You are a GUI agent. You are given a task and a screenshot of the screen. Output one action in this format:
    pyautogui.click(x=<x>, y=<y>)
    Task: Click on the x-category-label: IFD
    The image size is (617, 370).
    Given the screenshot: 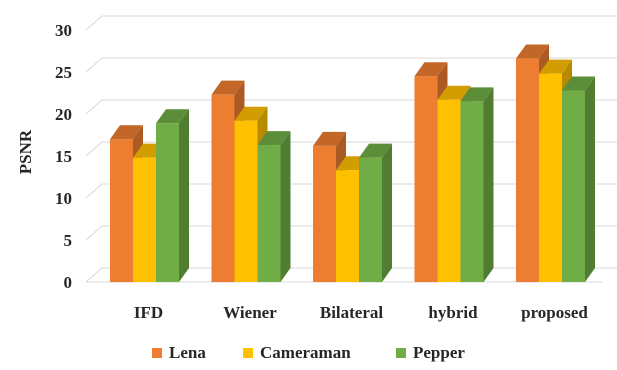 What is the action you would take?
    pyautogui.click(x=148, y=312)
    